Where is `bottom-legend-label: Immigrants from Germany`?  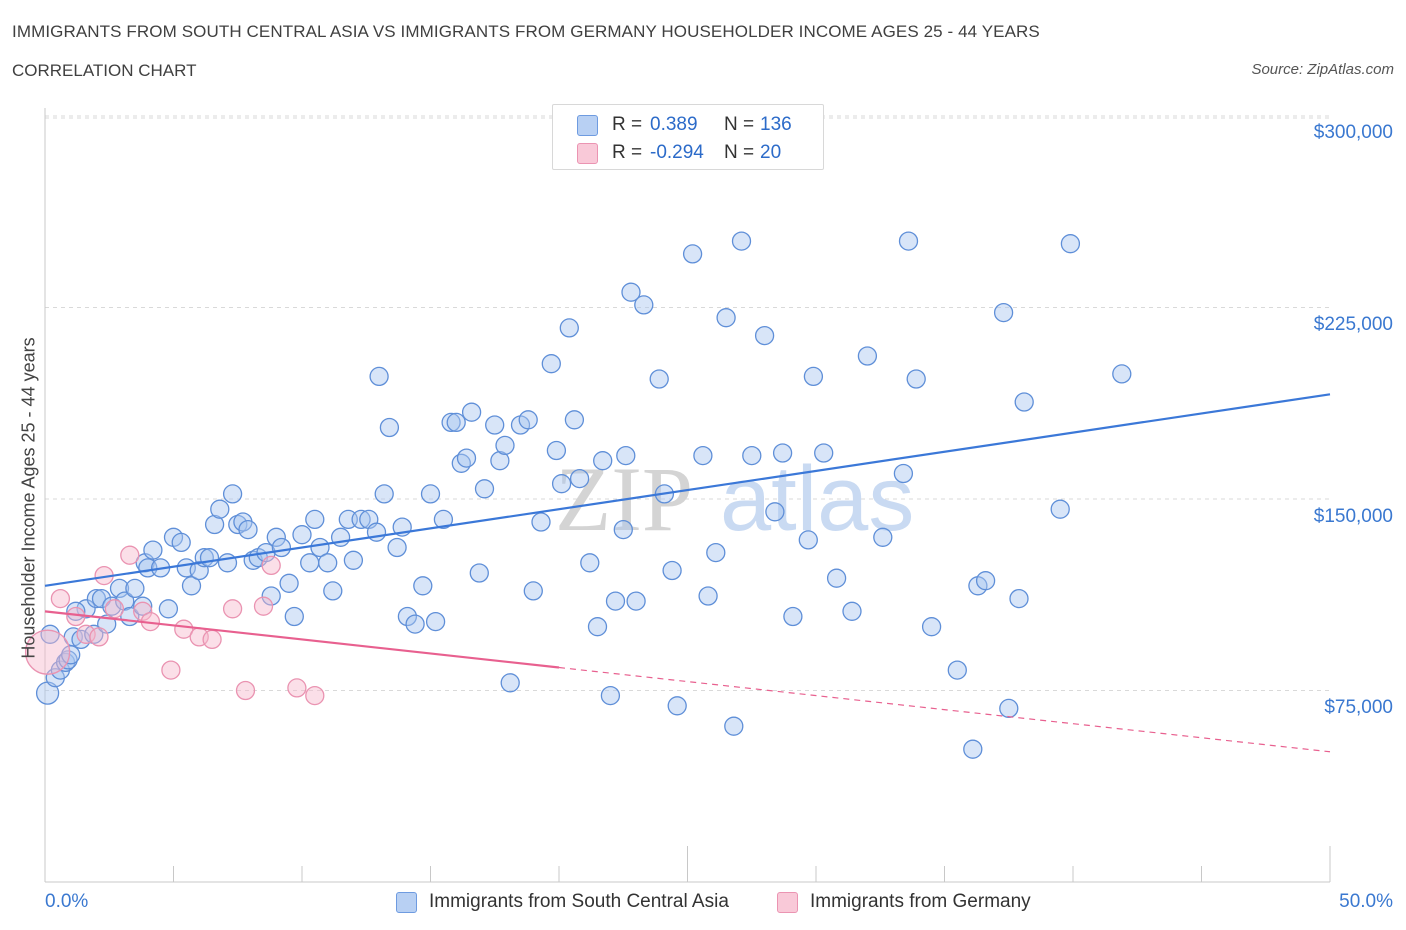 bottom-legend-label: Immigrants from Germany is located at coordinates (920, 901).